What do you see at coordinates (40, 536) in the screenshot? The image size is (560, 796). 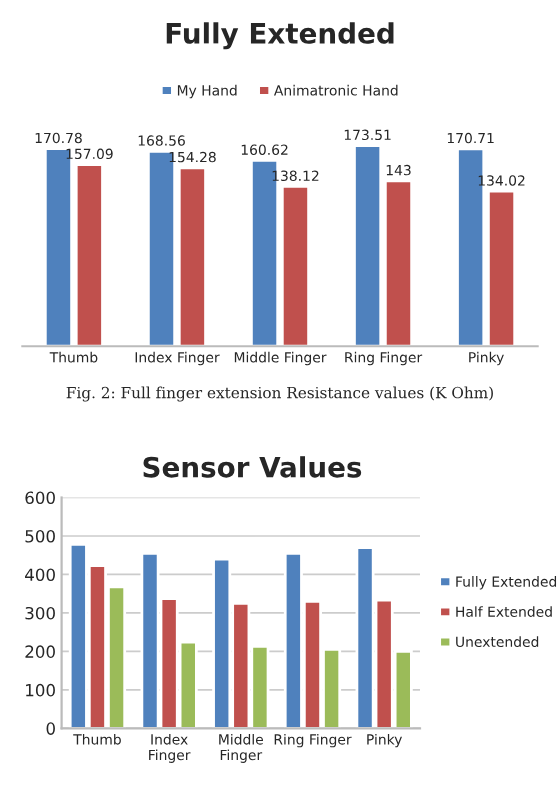 I see `y-tick-label: 500` at bounding box center [40, 536].